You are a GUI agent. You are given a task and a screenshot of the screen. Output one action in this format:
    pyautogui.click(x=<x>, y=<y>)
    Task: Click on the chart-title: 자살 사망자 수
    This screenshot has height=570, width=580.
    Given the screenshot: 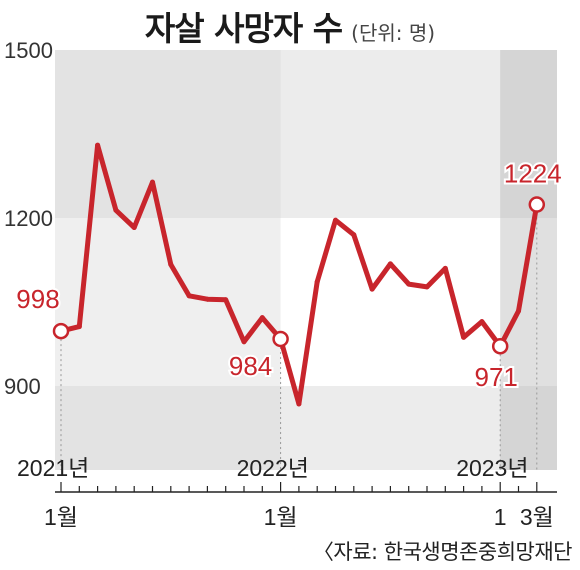 What is the action you would take?
    pyautogui.click(x=243, y=28)
    